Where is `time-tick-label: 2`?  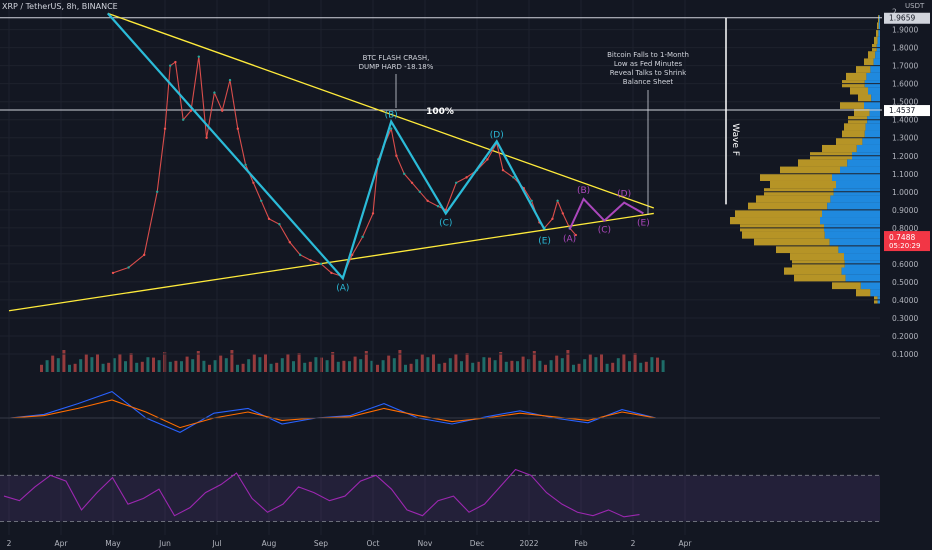
time-tick-label: 2 is located at coordinates (633, 543).